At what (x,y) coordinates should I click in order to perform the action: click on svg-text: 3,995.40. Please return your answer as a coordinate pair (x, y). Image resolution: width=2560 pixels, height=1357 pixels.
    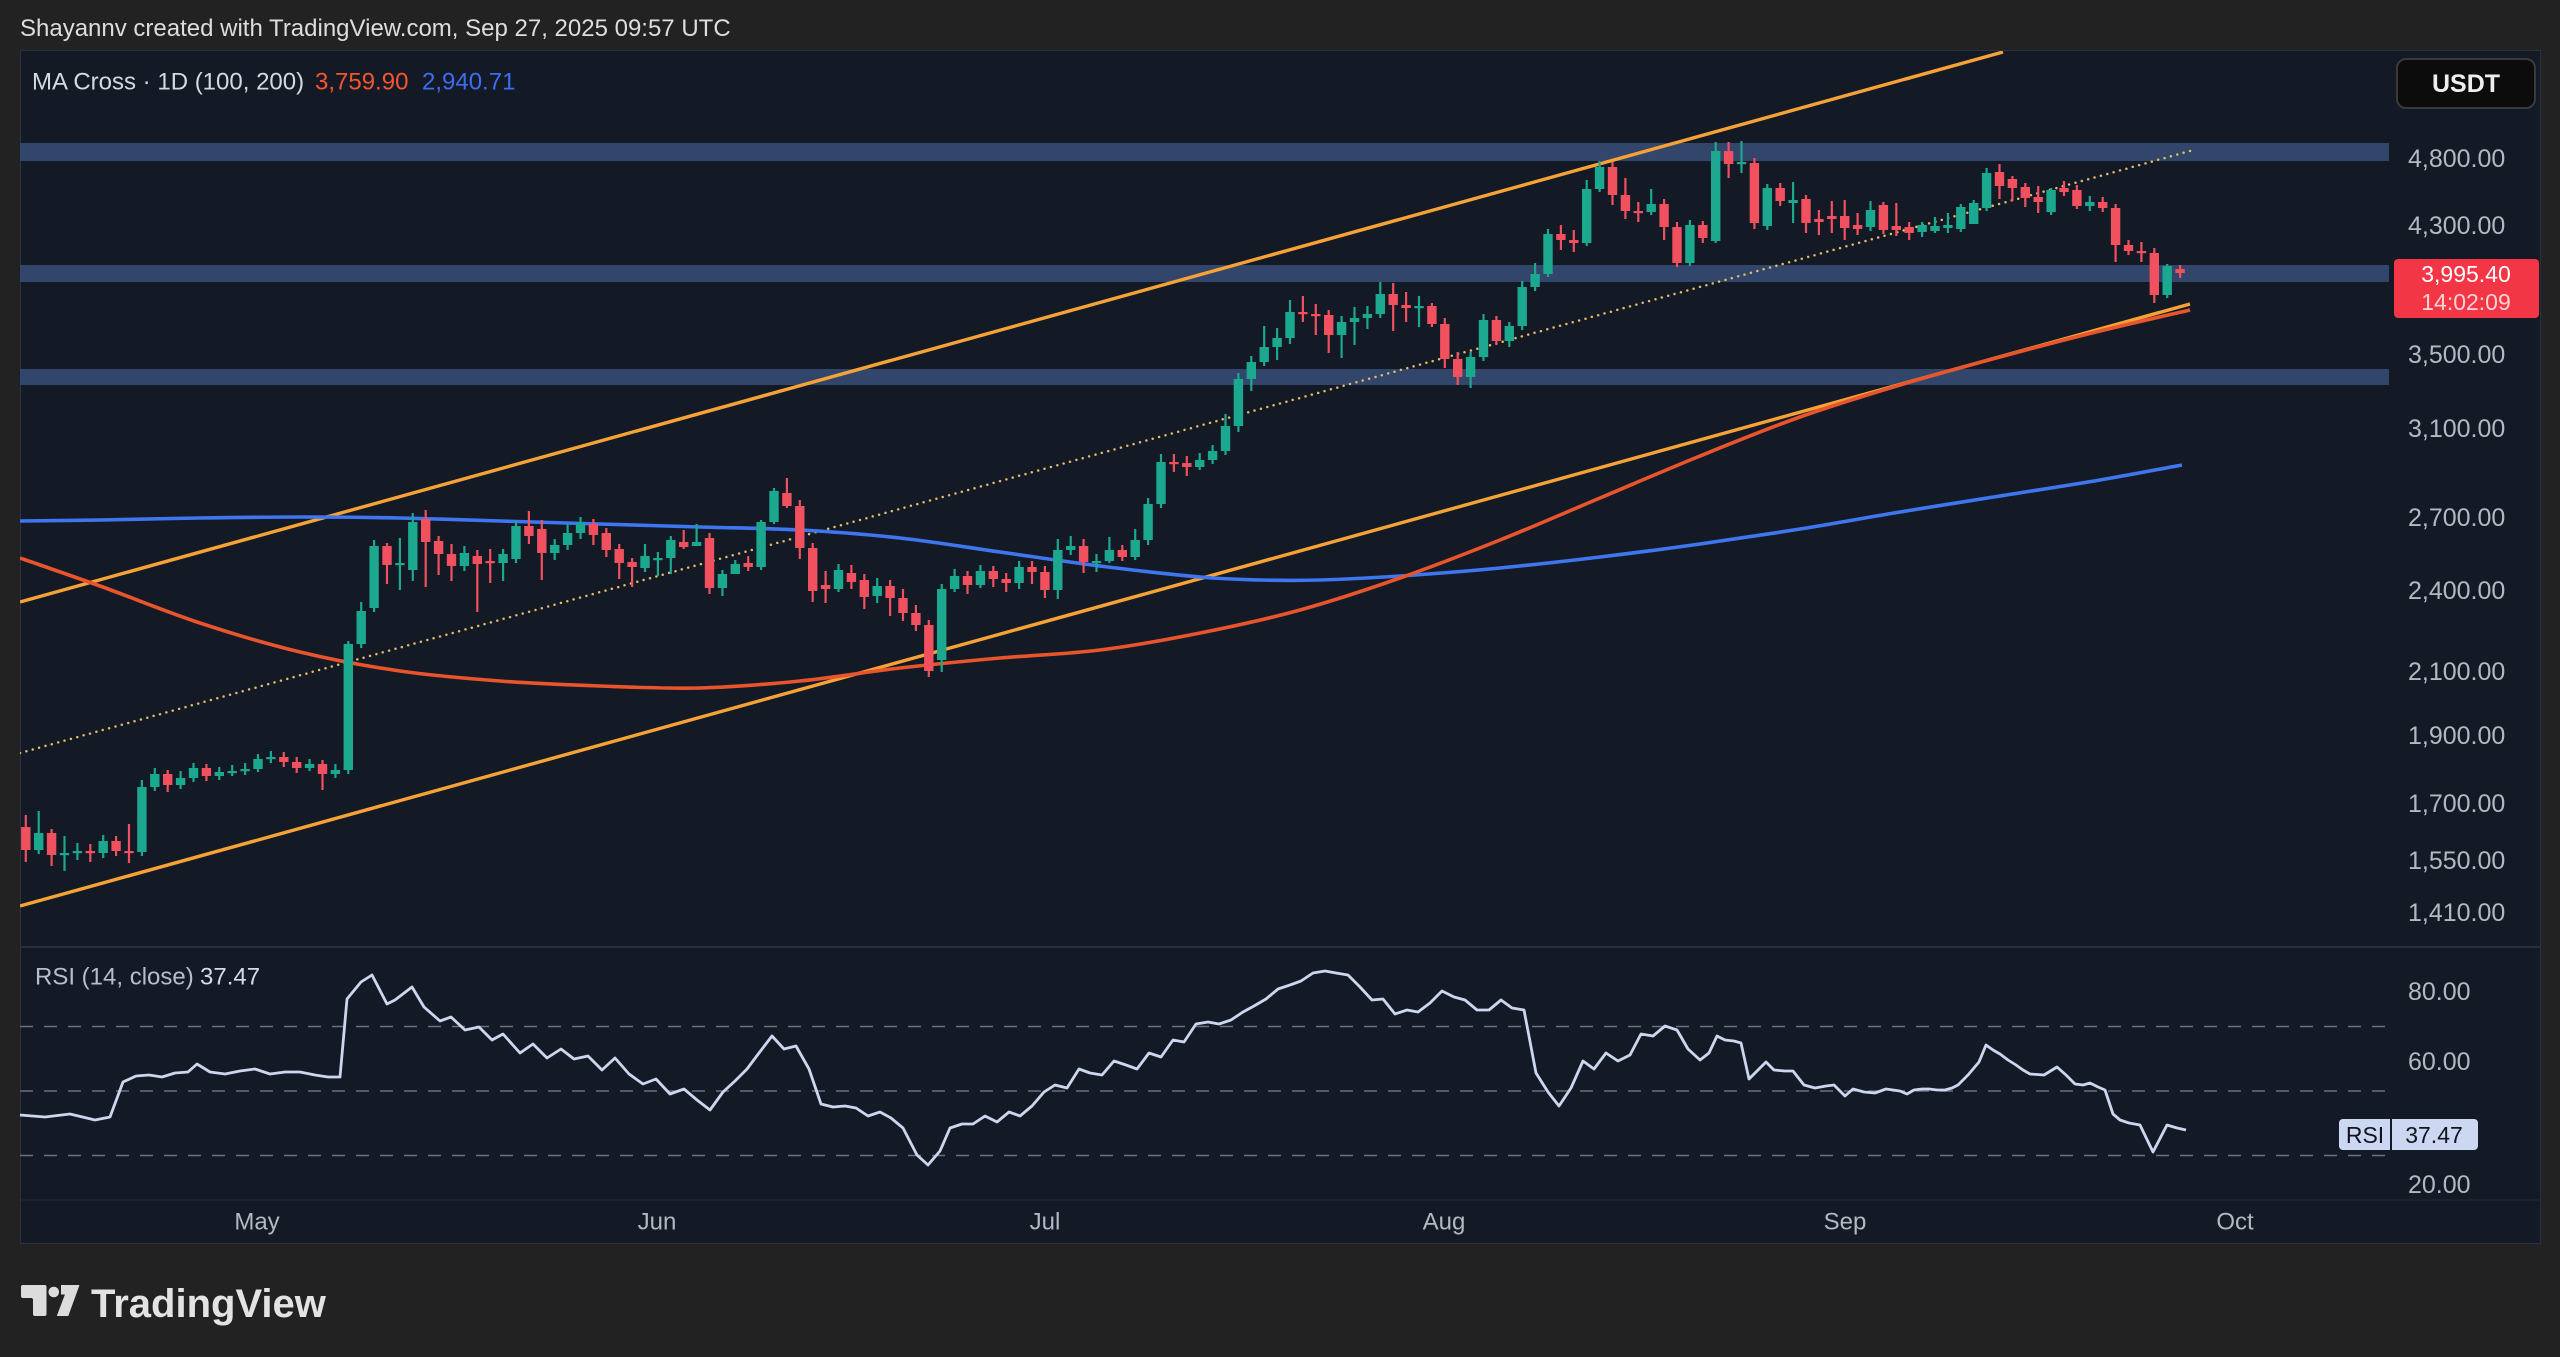
    Looking at the image, I should click on (2466, 274).